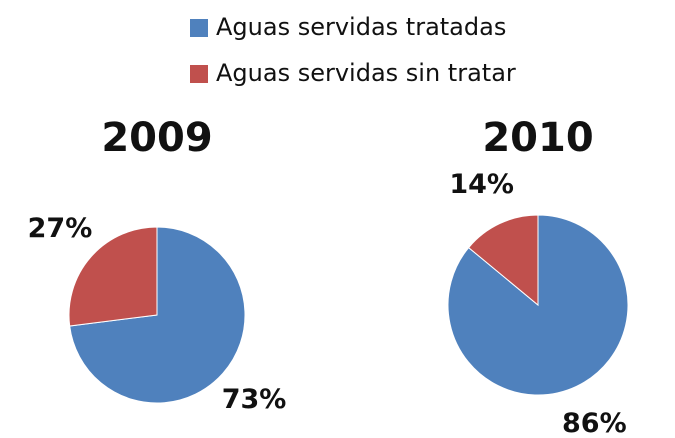 The image size is (675, 438). What do you see at coordinates (366, 73) in the screenshot?
I see `legend-label: Aguas servidas sin tratar` at bounding box center [366, 73].